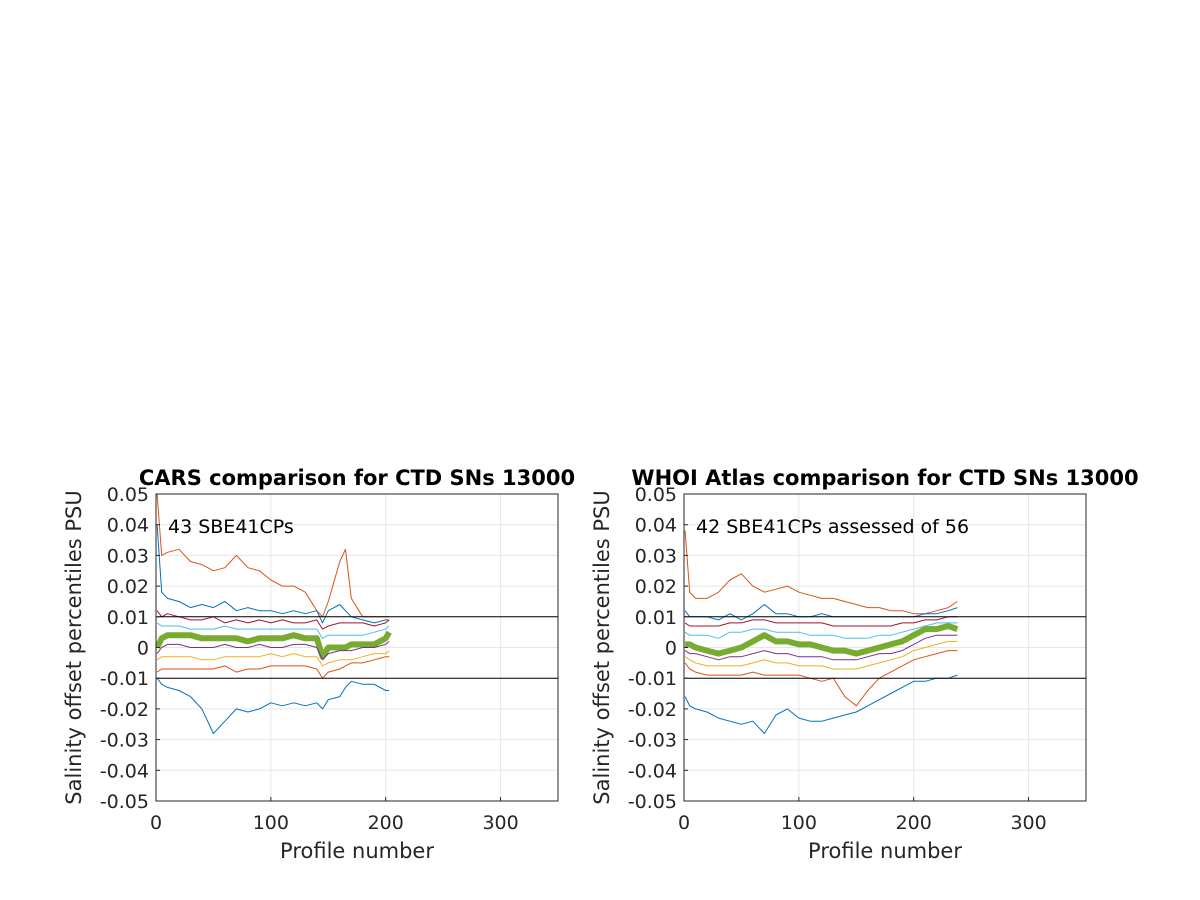 The height and width of the screenshot is (900, 1200). Describe the element at coordinates (231, 527) in the screenshot. I see `float-count-annotation: 43 SBE41CPs` at that location.